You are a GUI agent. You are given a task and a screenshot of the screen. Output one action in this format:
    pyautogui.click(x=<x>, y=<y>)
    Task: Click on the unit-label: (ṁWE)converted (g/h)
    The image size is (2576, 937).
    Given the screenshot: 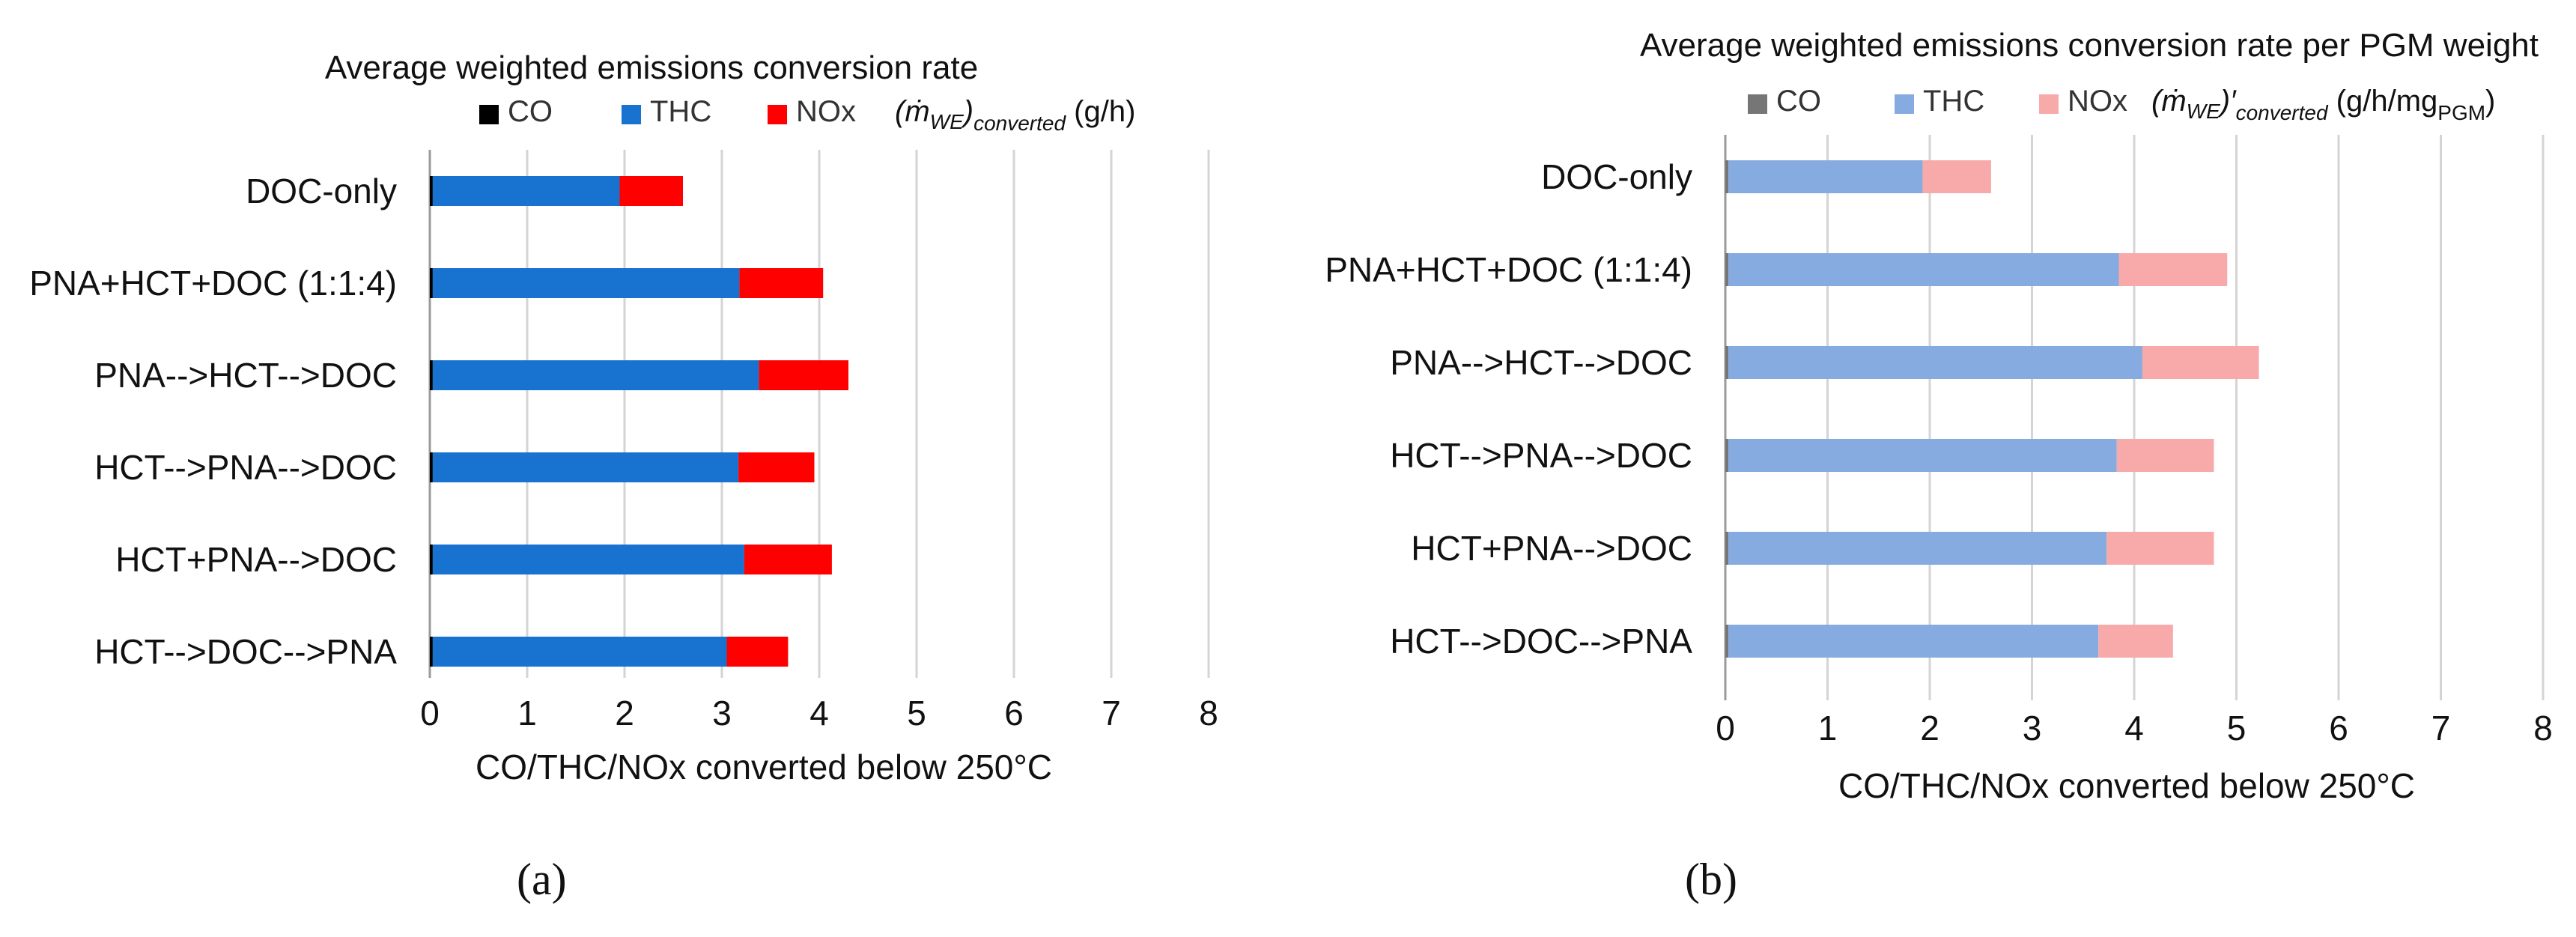 What is the action you would take?
    pyautogui.click(x=1015, y=115)
    